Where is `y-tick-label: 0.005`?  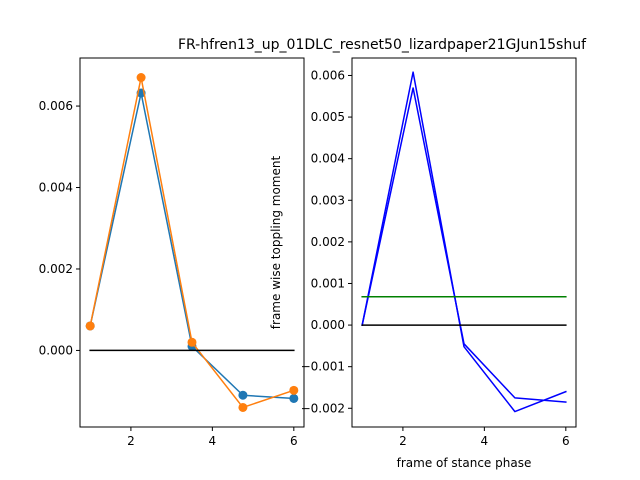 y-tick-label: 0.005 is located at coordinates (328, 117).